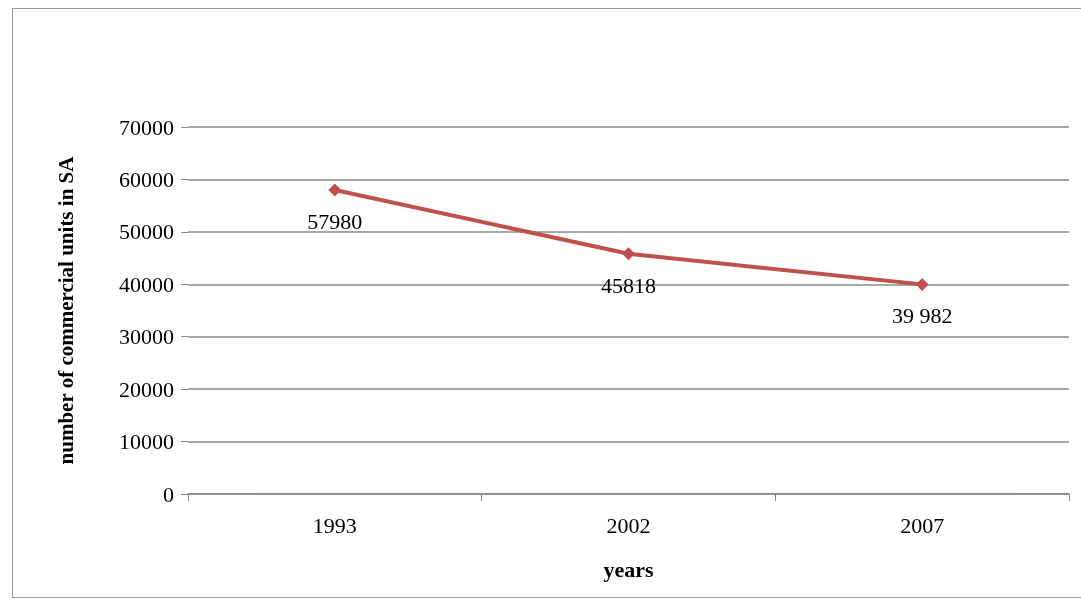 This screenshot has height=601, width=1081. Describe the element at coordinates (146, 127) in the screenshot. I see `y-tick-label: 70000` at that location.